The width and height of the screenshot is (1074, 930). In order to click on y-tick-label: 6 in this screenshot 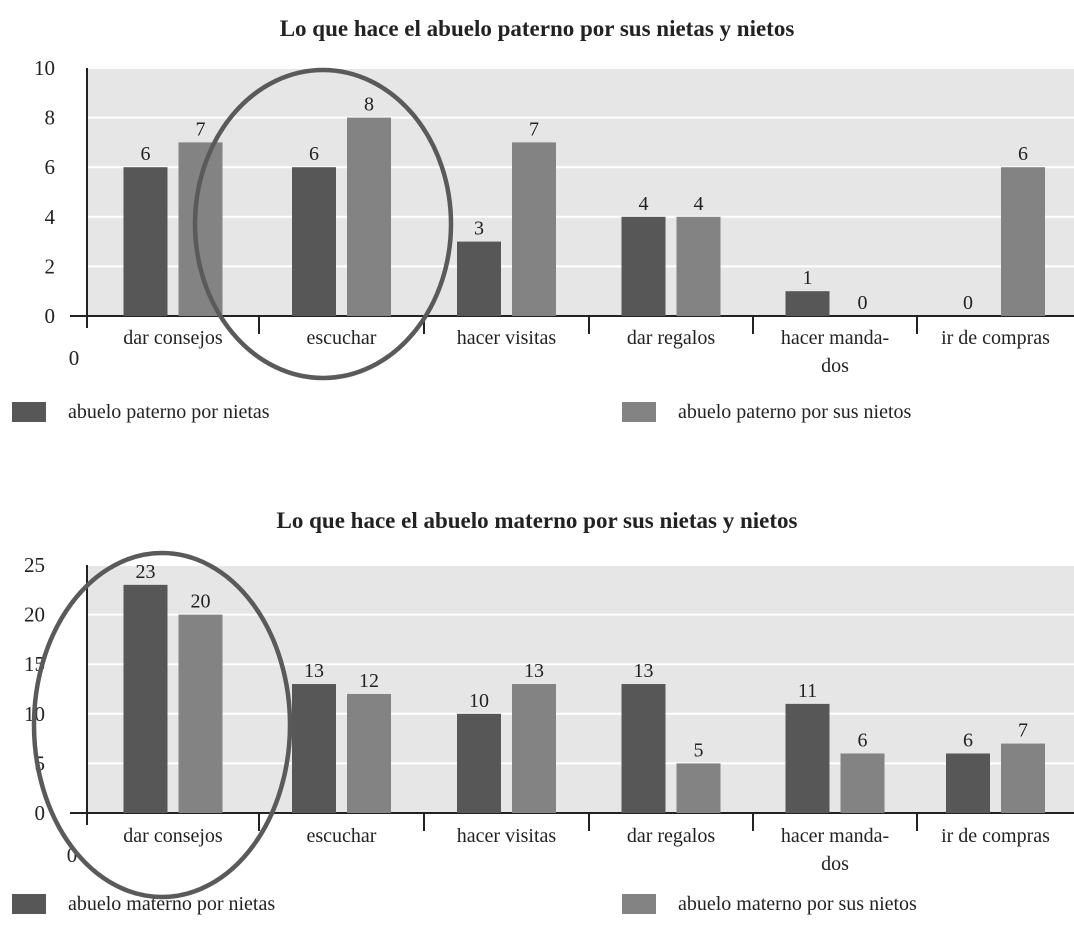, I will do `click(50, 167)`.